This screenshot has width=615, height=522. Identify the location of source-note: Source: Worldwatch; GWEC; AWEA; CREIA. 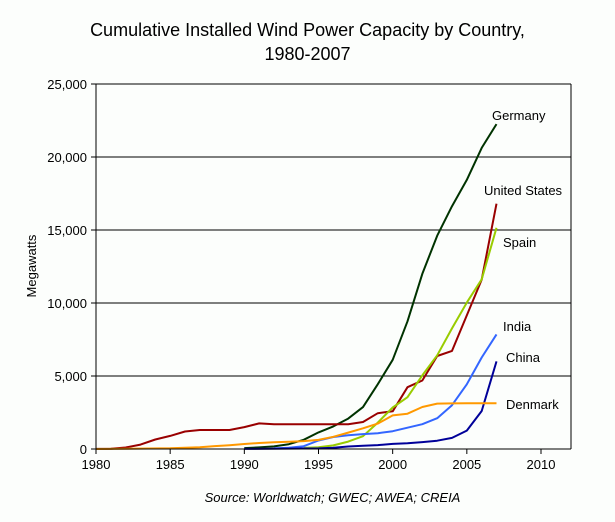
(332, 497).